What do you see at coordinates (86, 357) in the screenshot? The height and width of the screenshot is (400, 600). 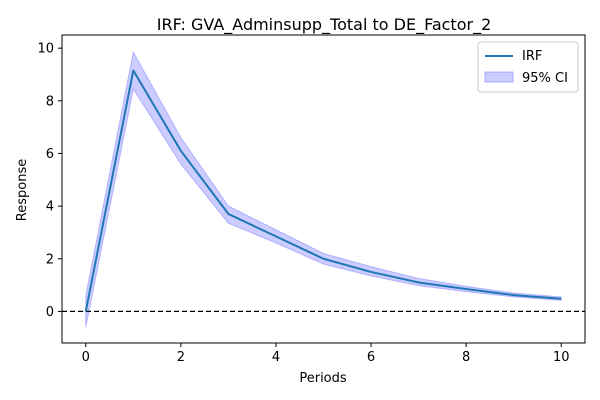 I see `x-tick-label: 0` at bounding box center [86, 357].